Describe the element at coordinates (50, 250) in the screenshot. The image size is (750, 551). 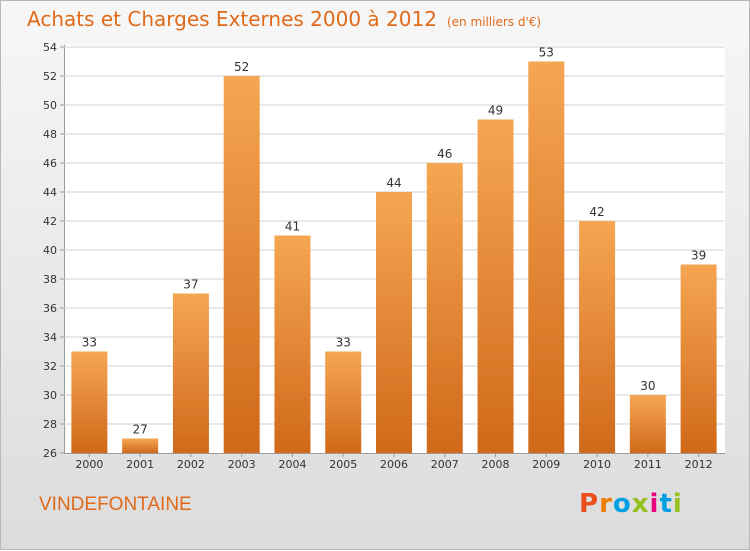
I see `y-tick-label: 40` at that location.